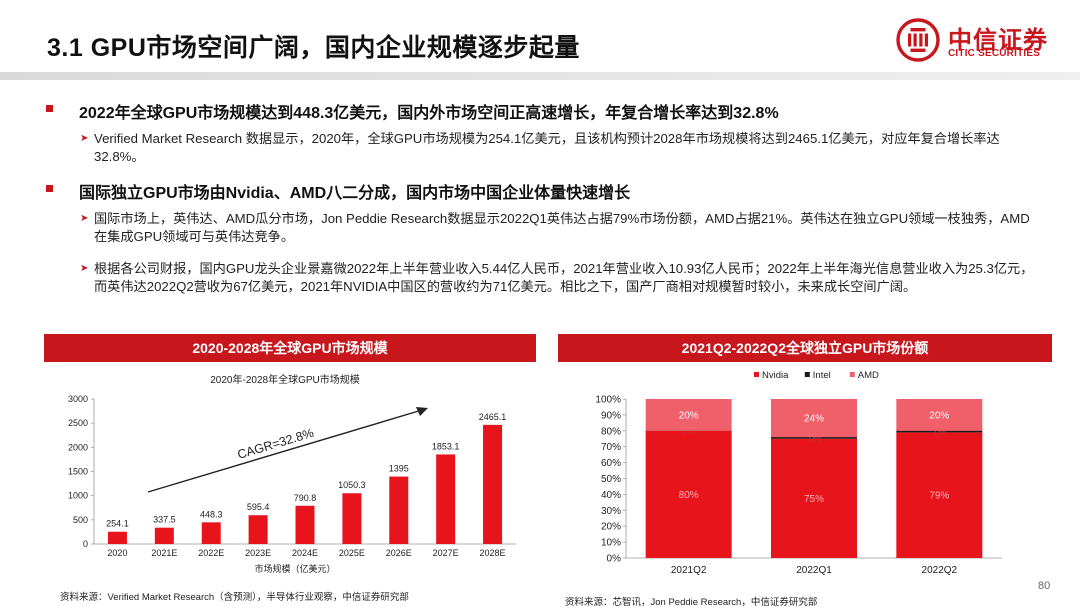  What do you see at coordinates (305, 498) in the screenshot?
I see `bar-value-label: 790.8` at bounding box center [305, 498].